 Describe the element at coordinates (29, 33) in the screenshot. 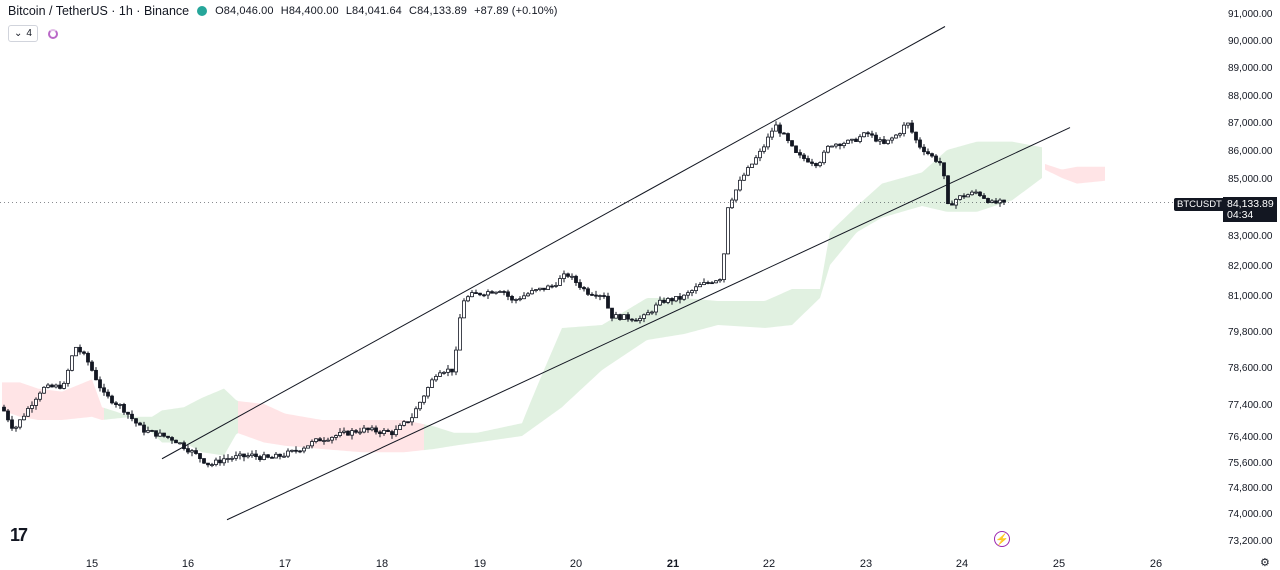

I see `indicator-count: 4` at that location.